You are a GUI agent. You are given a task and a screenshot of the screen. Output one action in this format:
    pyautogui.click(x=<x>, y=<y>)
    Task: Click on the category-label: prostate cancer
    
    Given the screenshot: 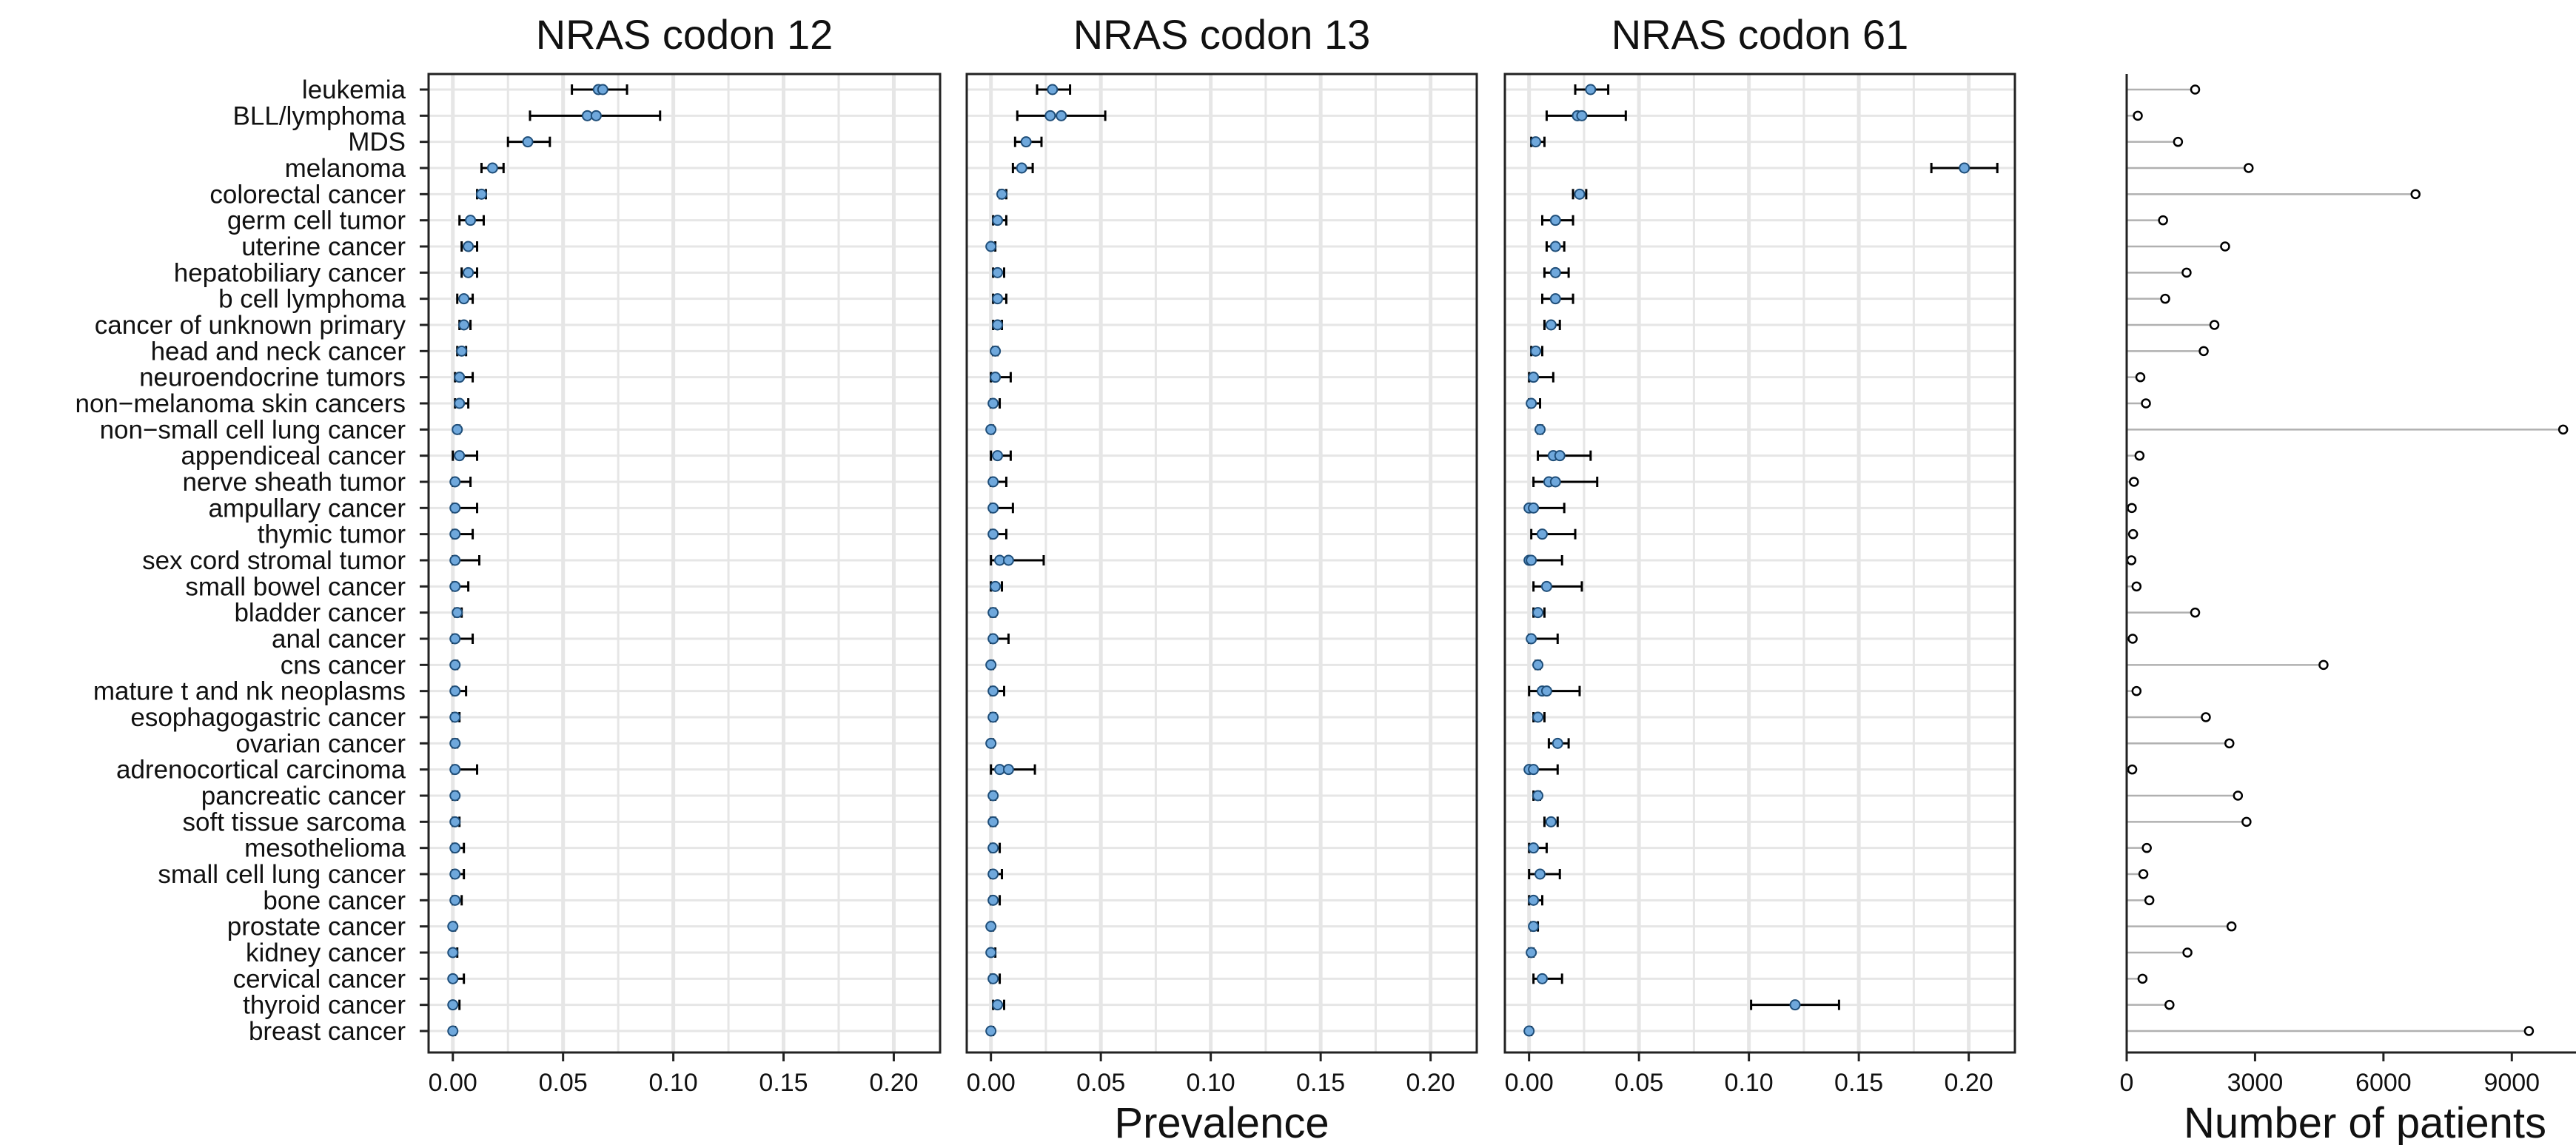 What is the action you would take?
    pyautogui.click(x=316, y=927)
    